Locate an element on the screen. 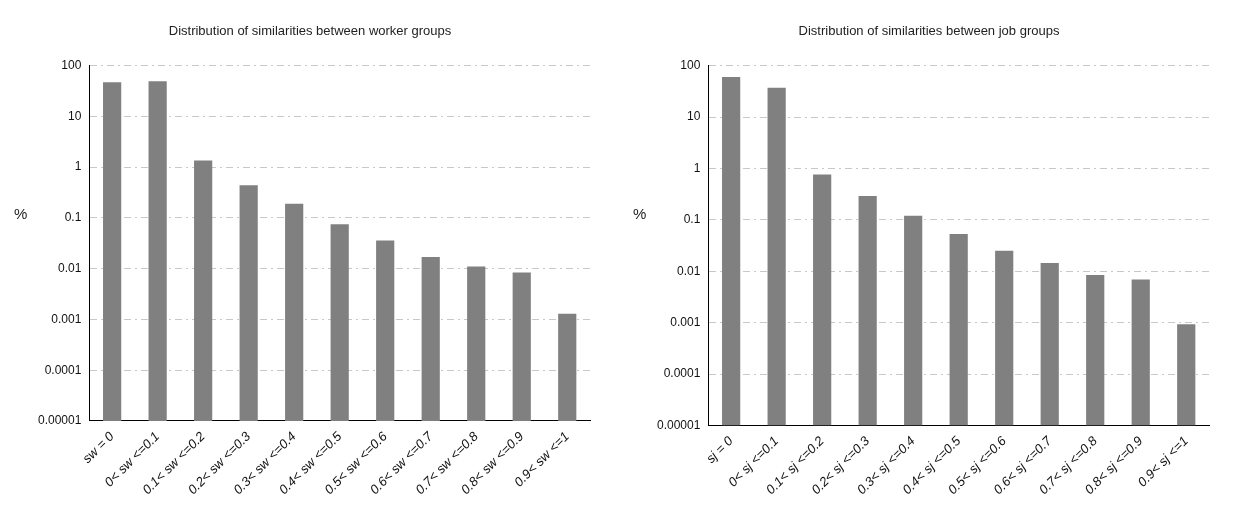  x-tick-label: sw = 0 is located at coordinates (98, 447).